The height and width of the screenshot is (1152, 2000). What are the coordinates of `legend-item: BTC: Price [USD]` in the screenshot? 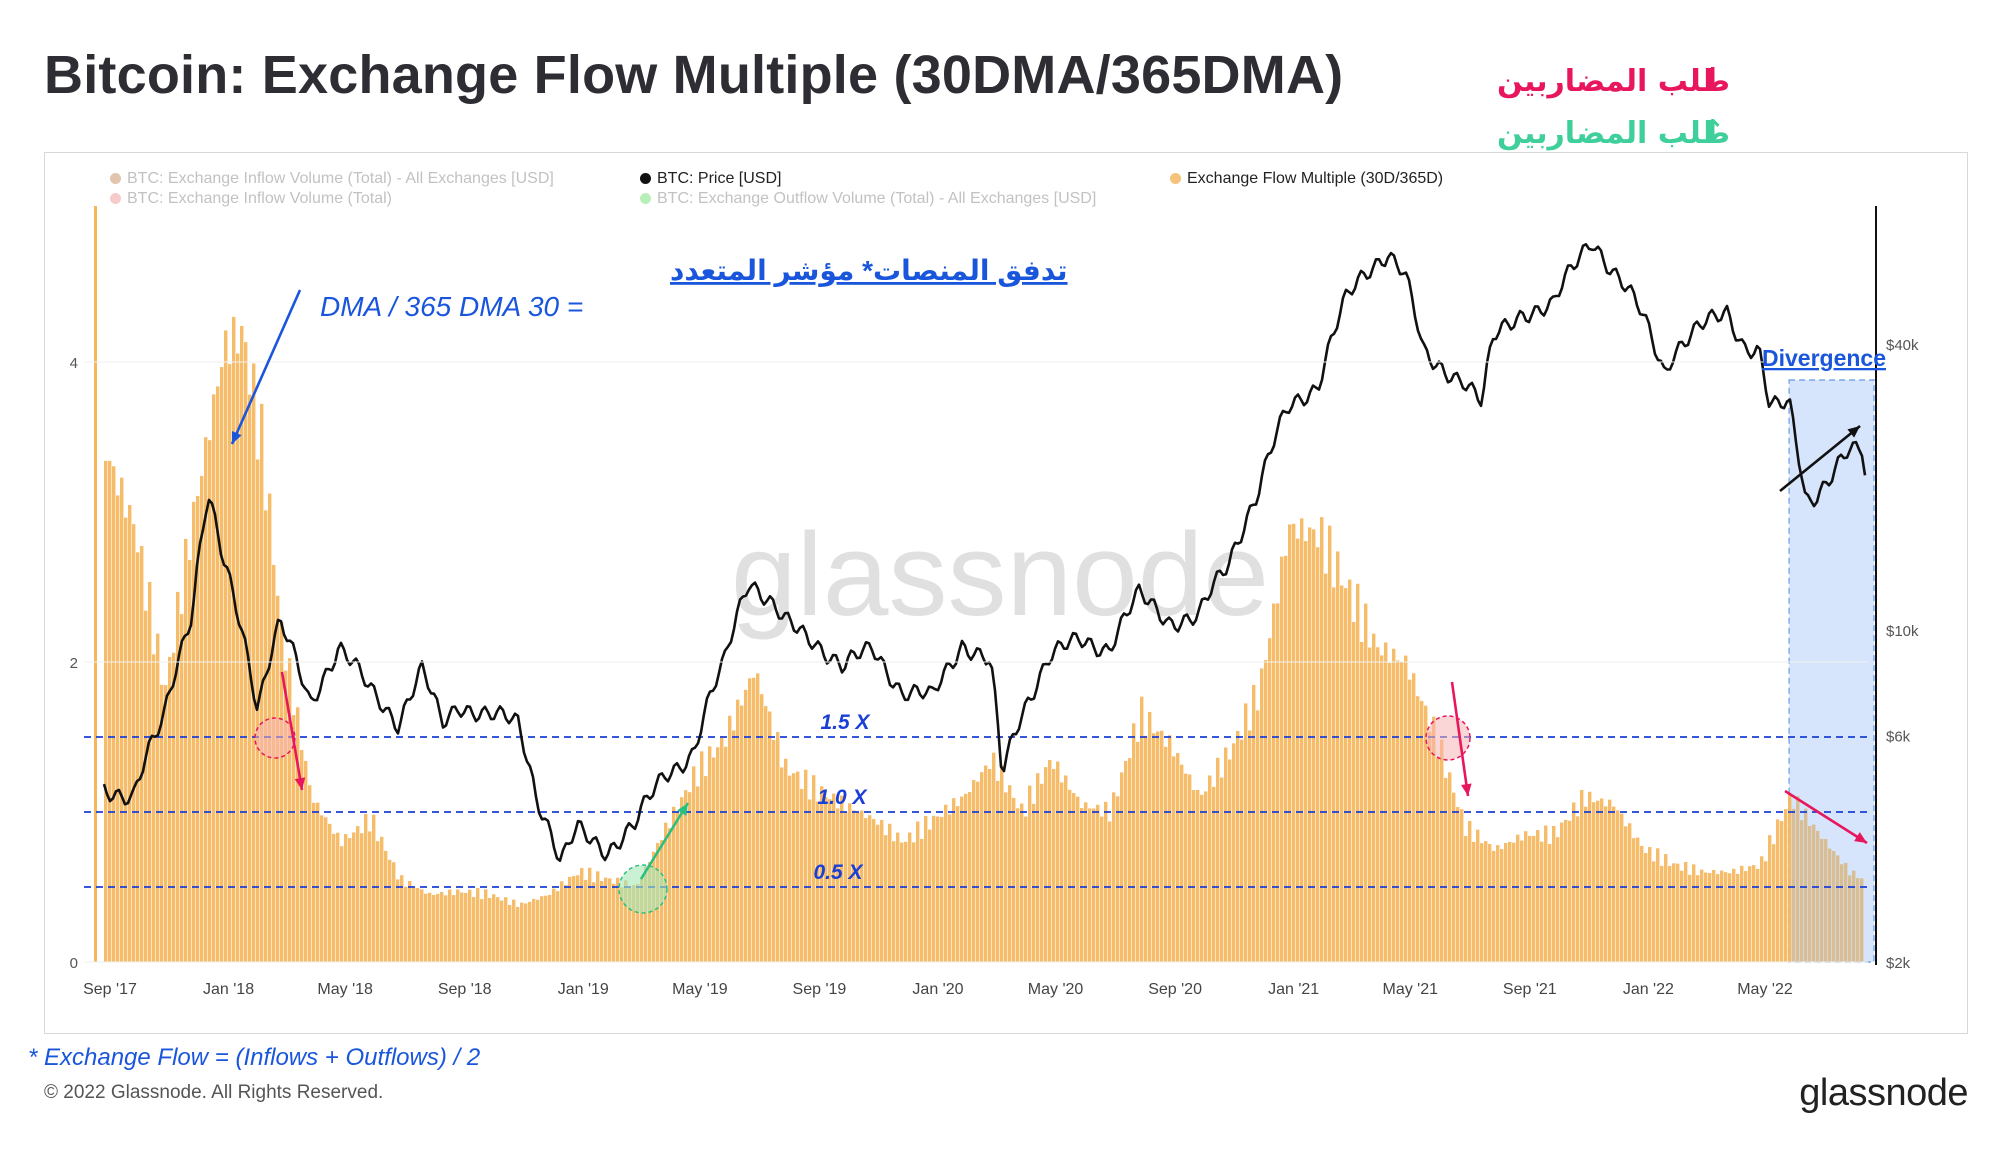 It's located at (710, 179).